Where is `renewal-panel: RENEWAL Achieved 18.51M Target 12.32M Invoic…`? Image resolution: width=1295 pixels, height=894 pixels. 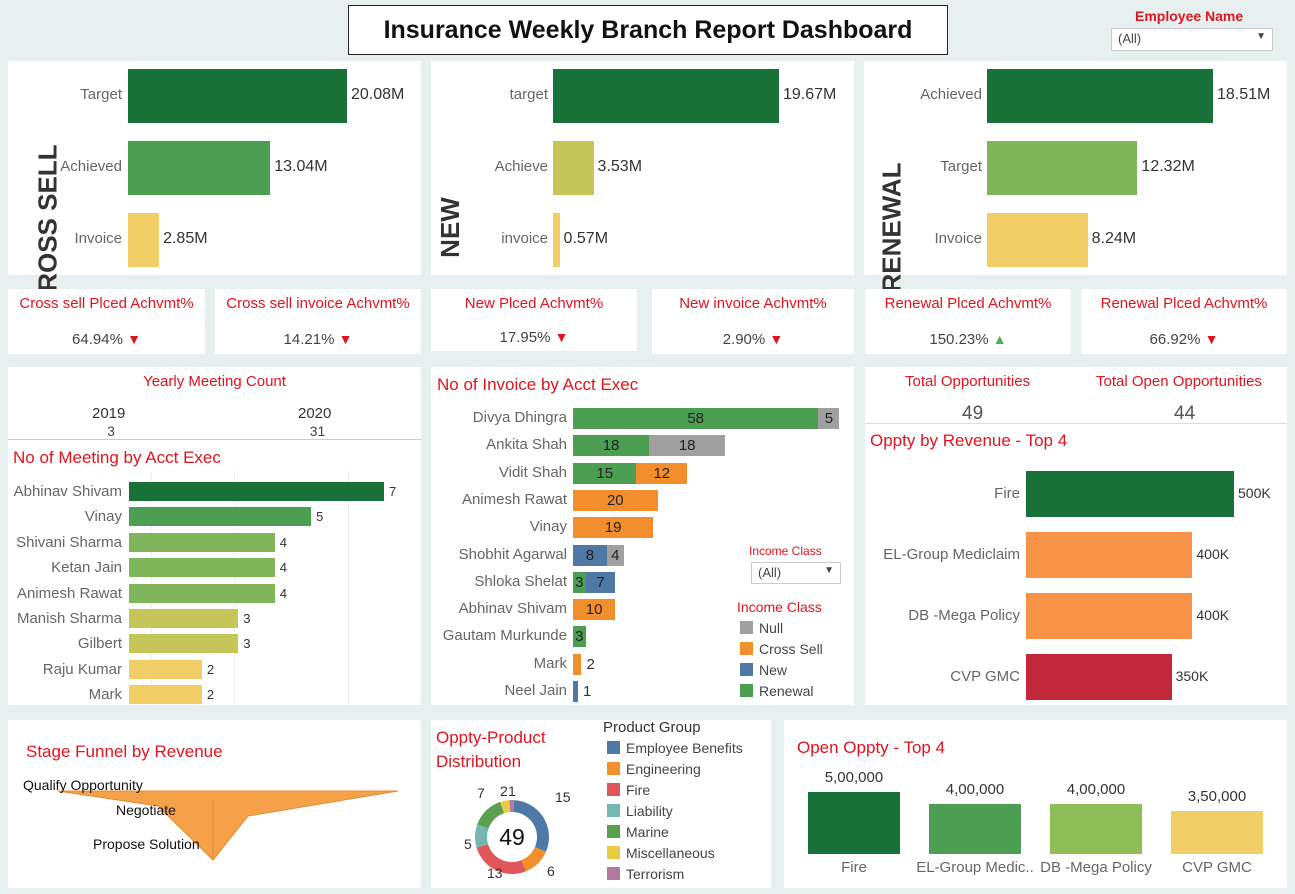 renewal-panel: RENEWAL Achieved 18.51M Target 12.32M Invoic… is located at coordinates (1075, 177).